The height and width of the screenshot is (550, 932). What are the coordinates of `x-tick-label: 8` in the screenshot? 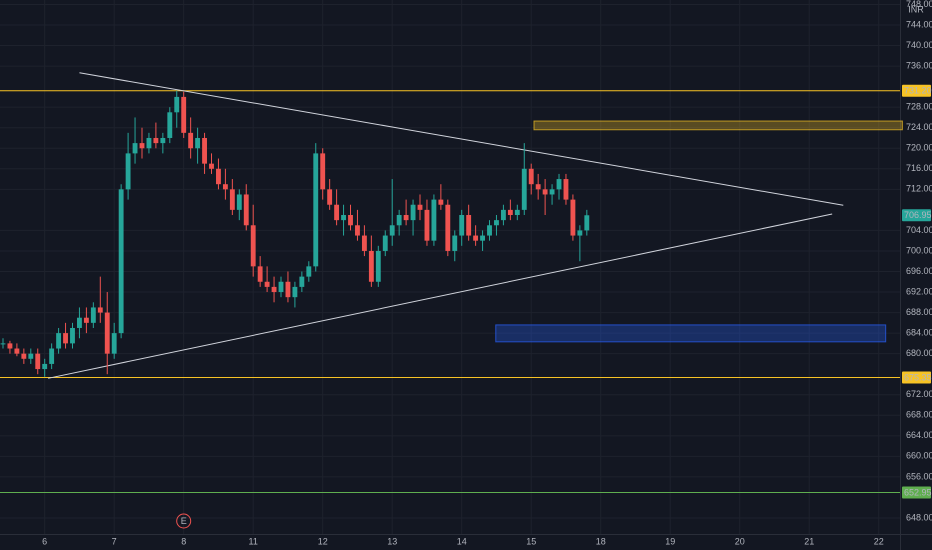 It's located at (183, 541).